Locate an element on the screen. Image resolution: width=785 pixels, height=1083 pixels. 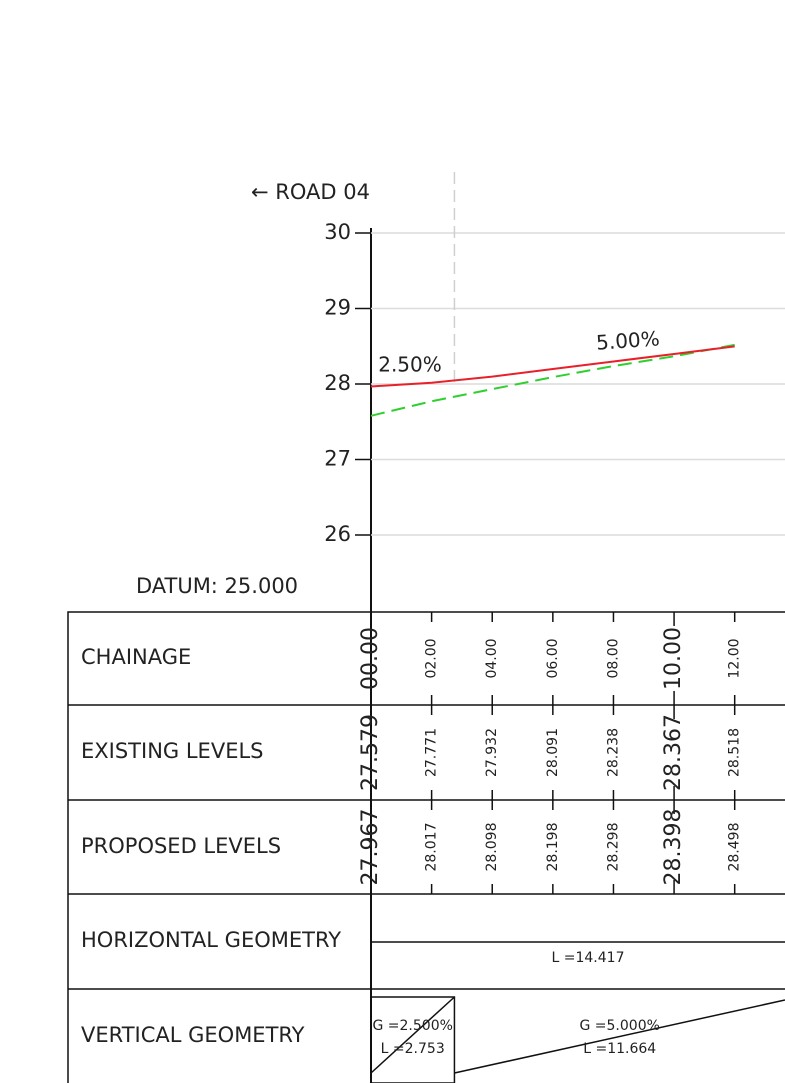
chainage-label: 08.00 is located at coordinates (613, 658).